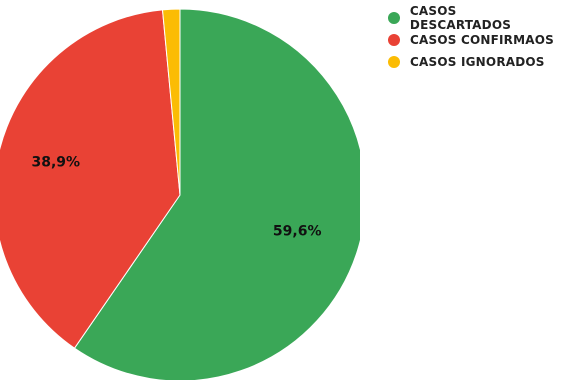  I want to click on legend-item-ignorados: CASOS IGNORADOS, so click(474, 62).